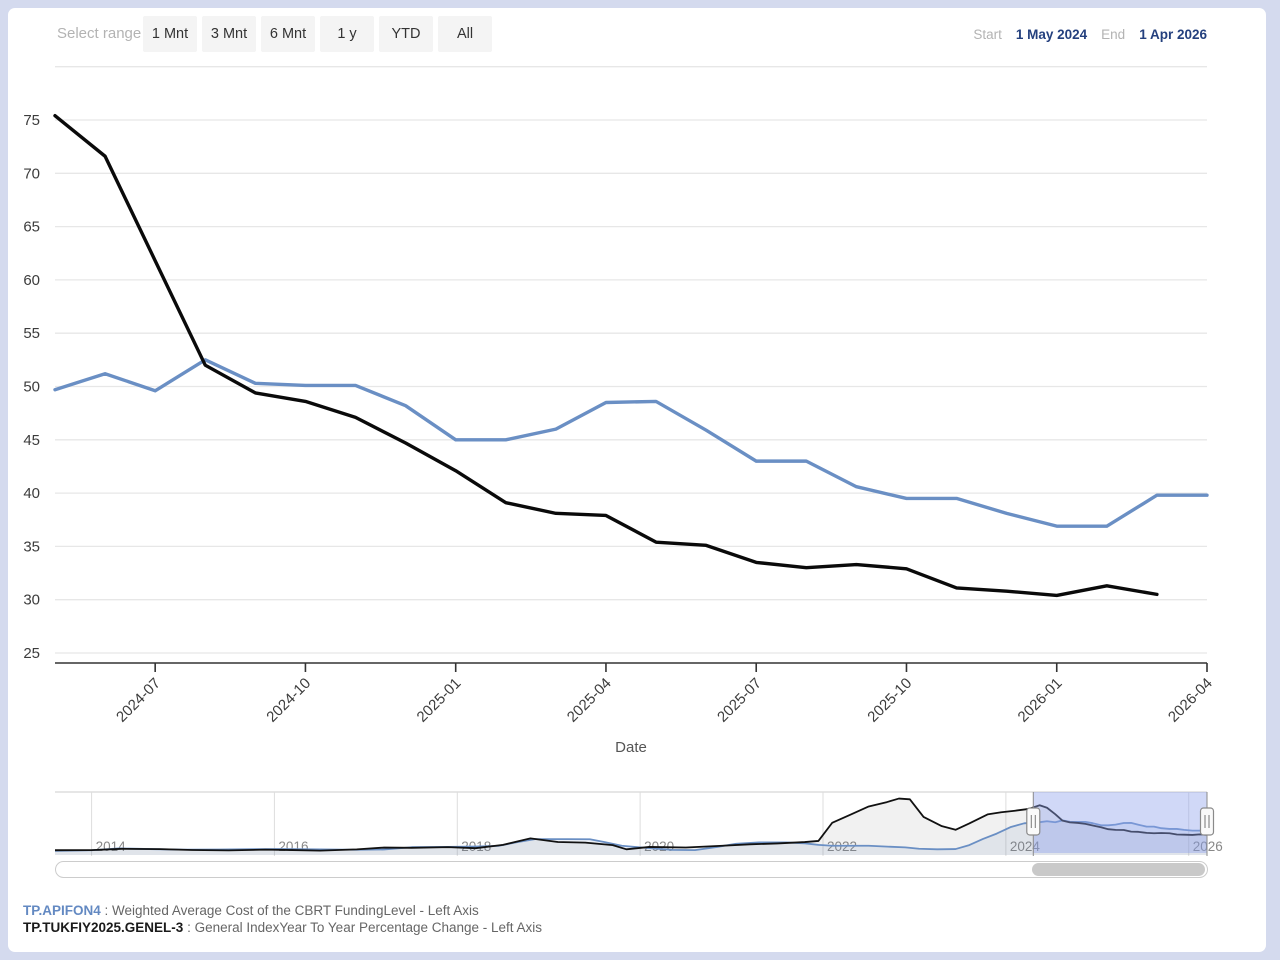  What do you see at coordinates (138, 700) in the screenshot?
I see `x-axis-tick-label: 2024-07` at bounding box center [138, 700].